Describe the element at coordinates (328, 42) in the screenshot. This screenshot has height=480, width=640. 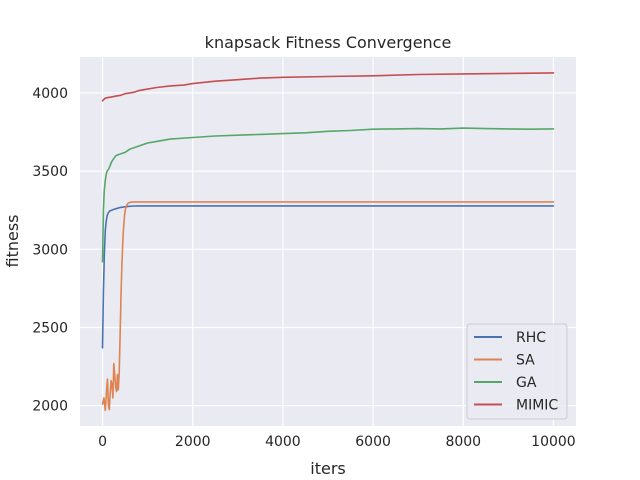
I see `chart-title: knapsack Fitness Convergence` at that location.